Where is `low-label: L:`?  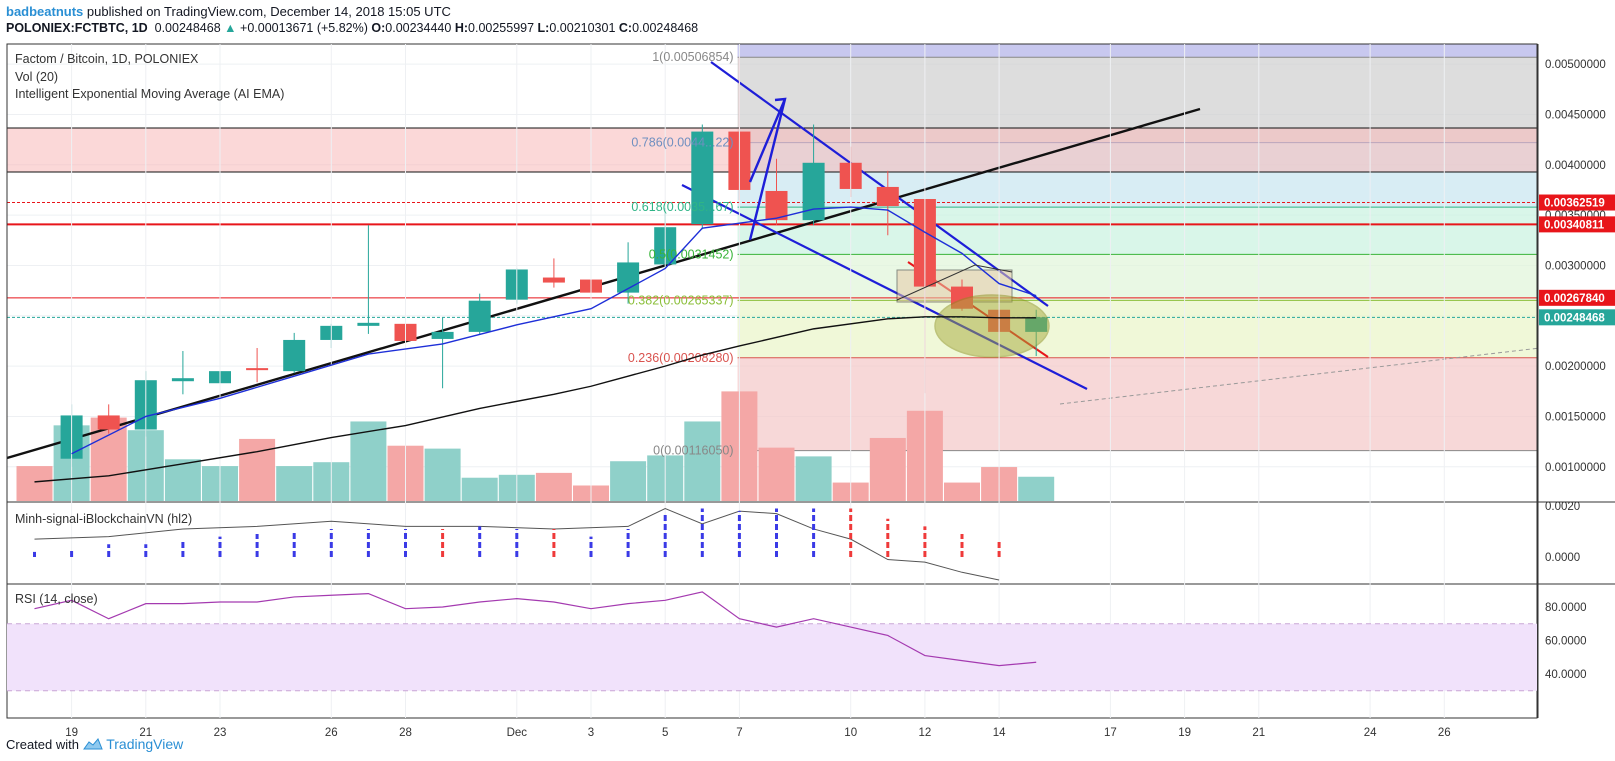
low-label: L: is located at coordinates (543, 28).